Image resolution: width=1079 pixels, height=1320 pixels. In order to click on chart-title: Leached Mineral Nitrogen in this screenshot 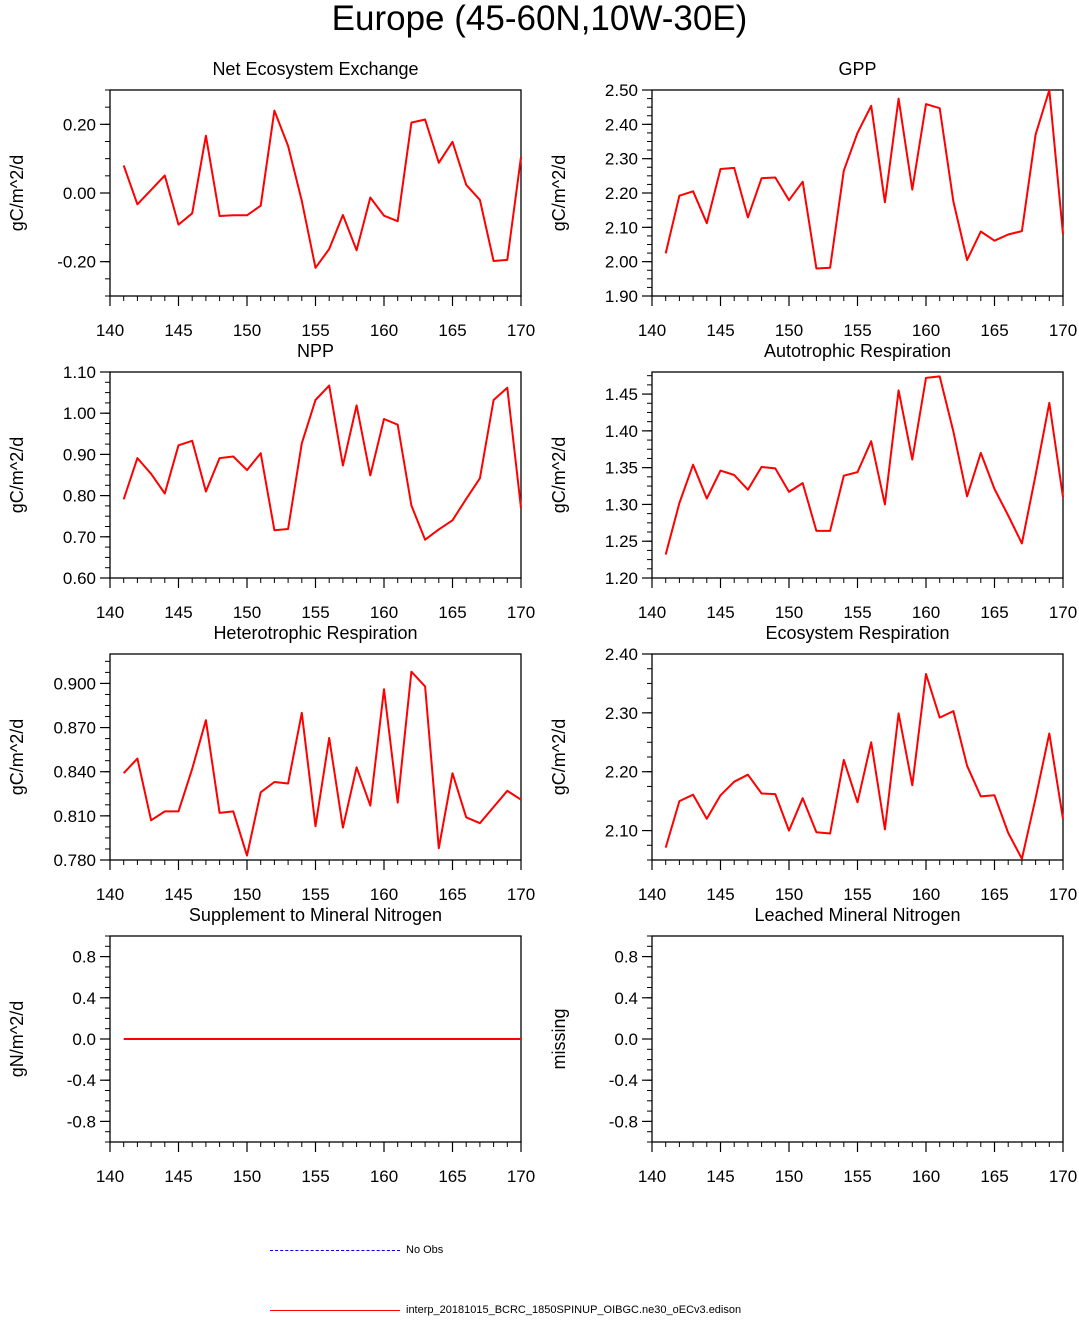, I will do `click(857, 915)`.